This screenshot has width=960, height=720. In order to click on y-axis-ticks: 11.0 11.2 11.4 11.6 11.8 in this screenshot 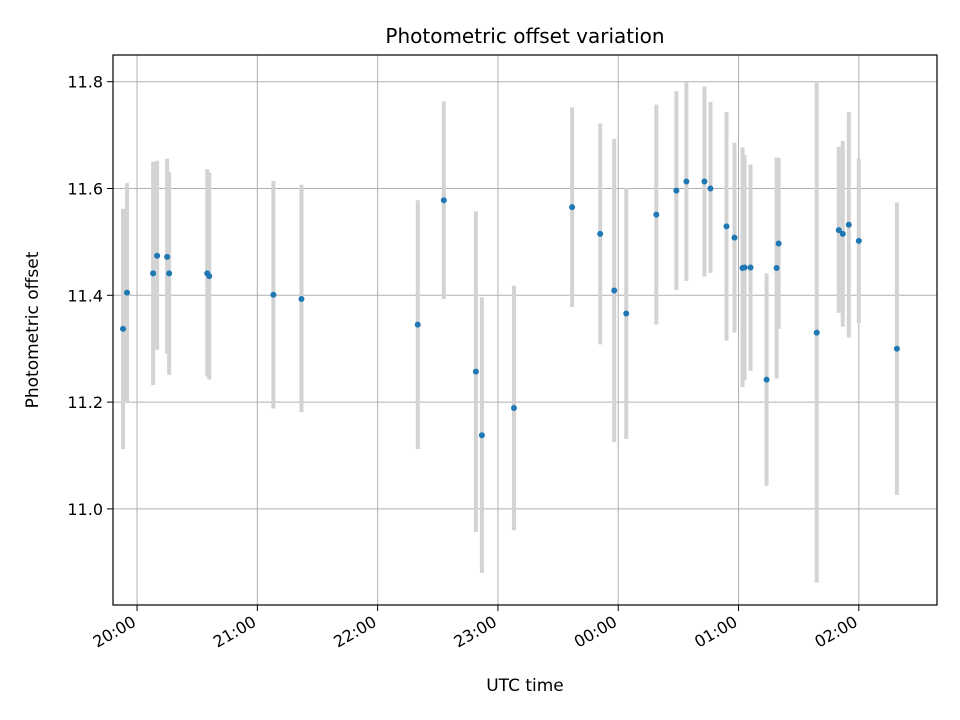, I will do `click(90, 296)`.